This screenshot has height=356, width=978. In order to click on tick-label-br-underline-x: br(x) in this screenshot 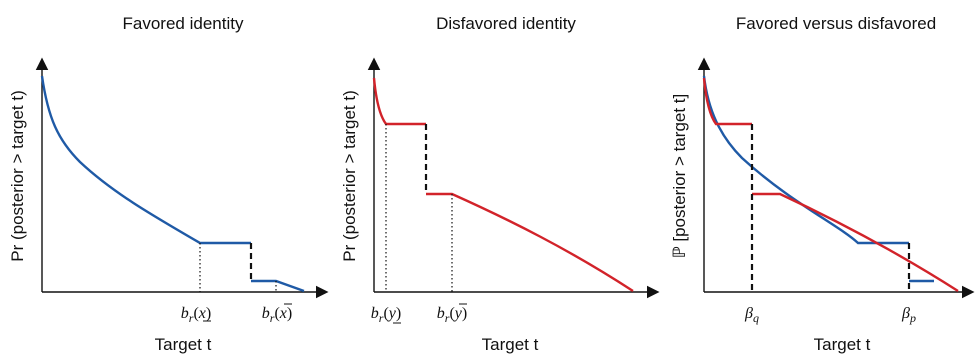, I will do `click(196, 315)`.